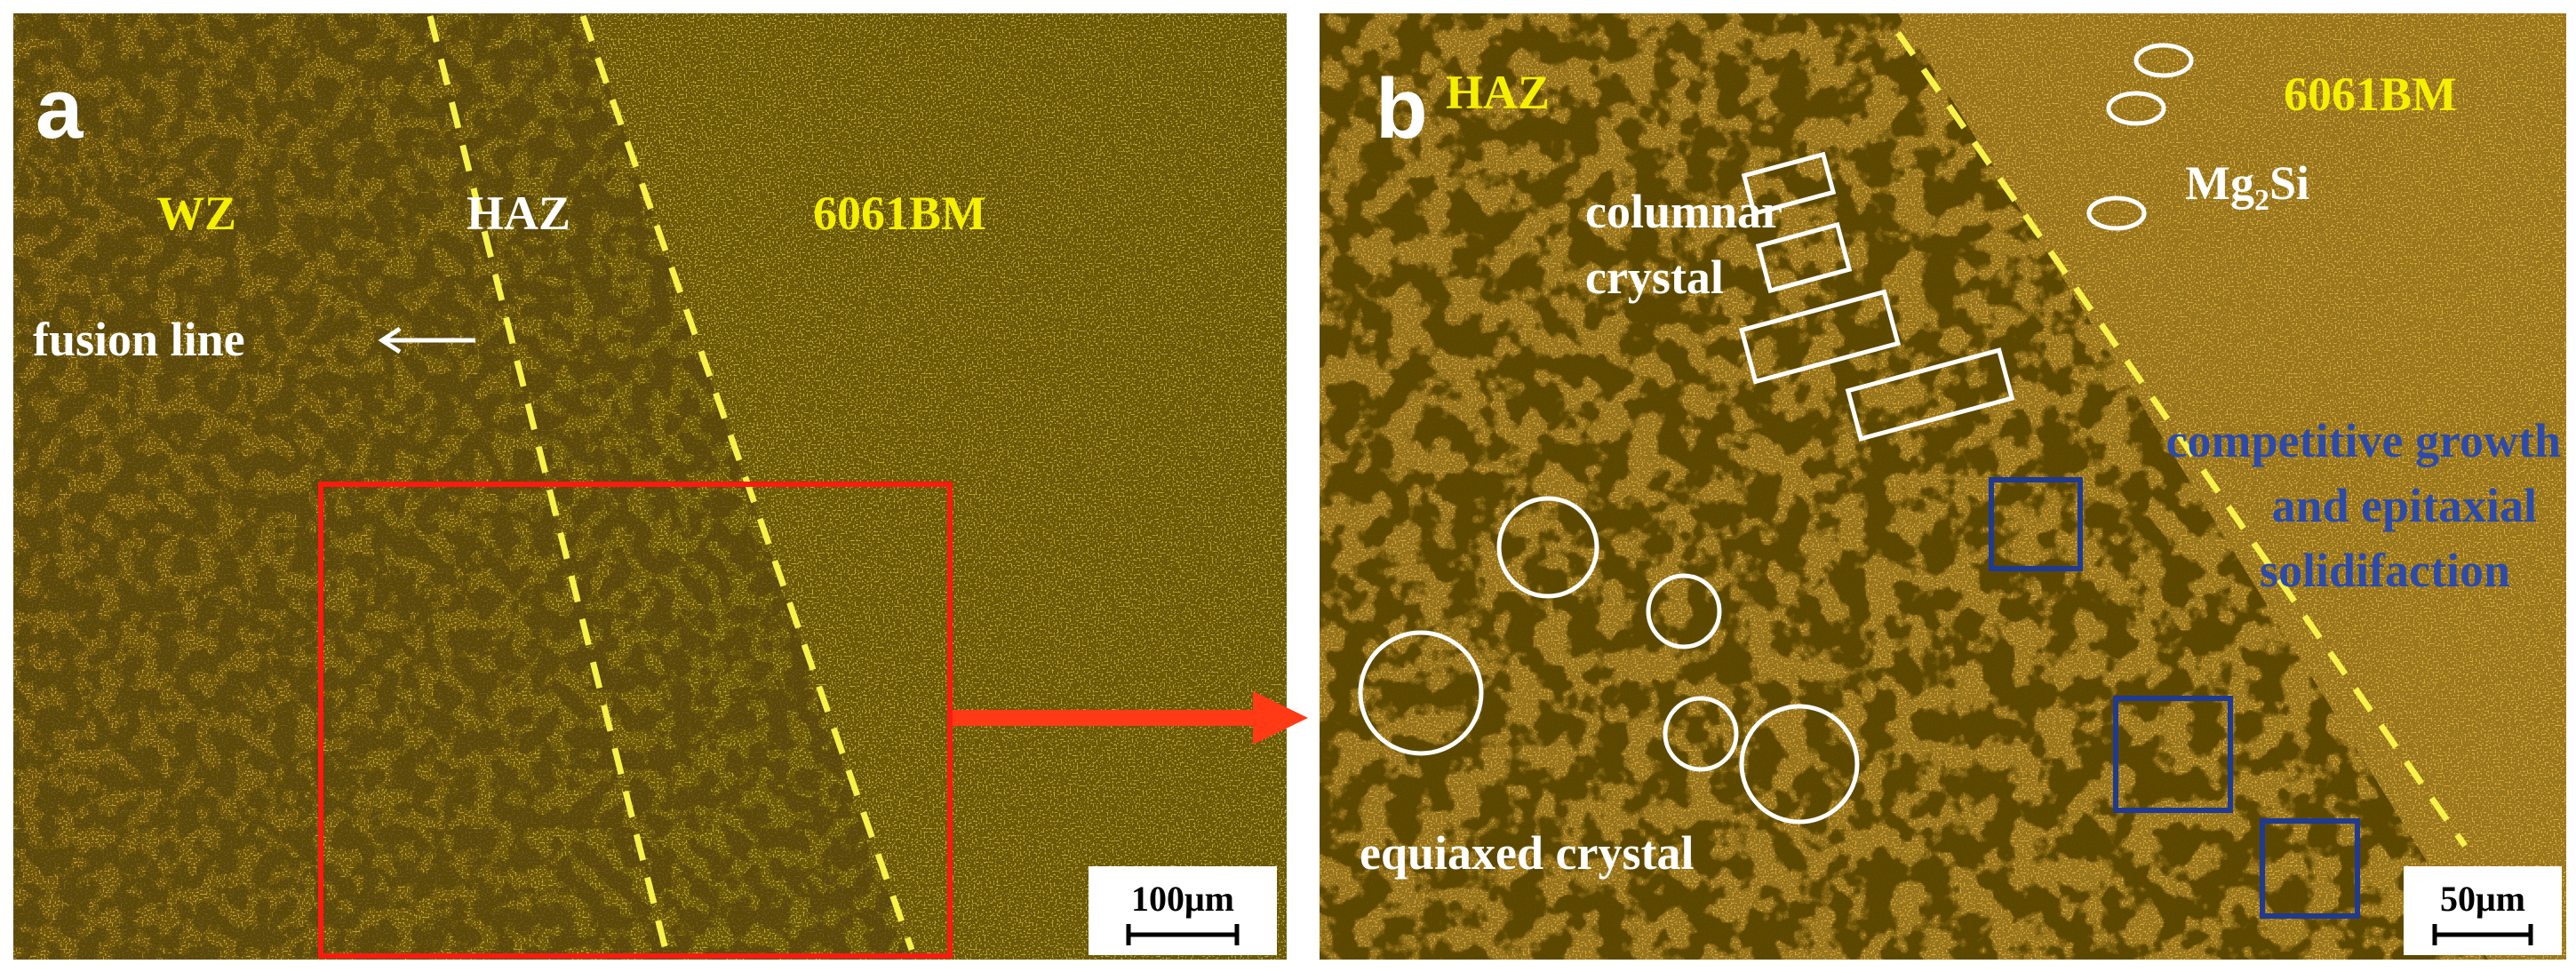  Describe the element at coordinates (196, 214) in the screenshot. I see `zone-label: WZ` at that location.